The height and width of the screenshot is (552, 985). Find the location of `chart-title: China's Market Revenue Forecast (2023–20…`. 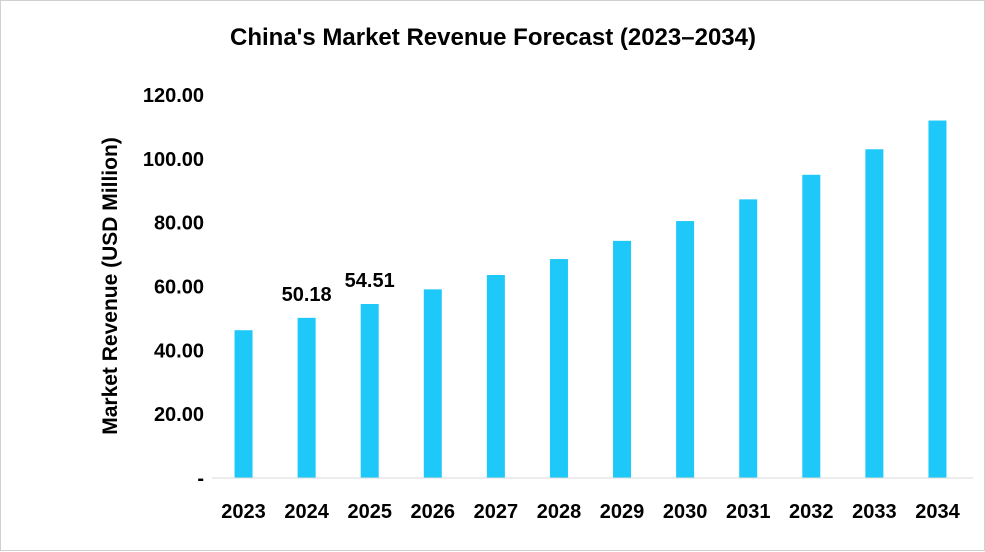

chart-title: China's Market Revenue Forecast (2023–20… is located at coordinates (493, 37).